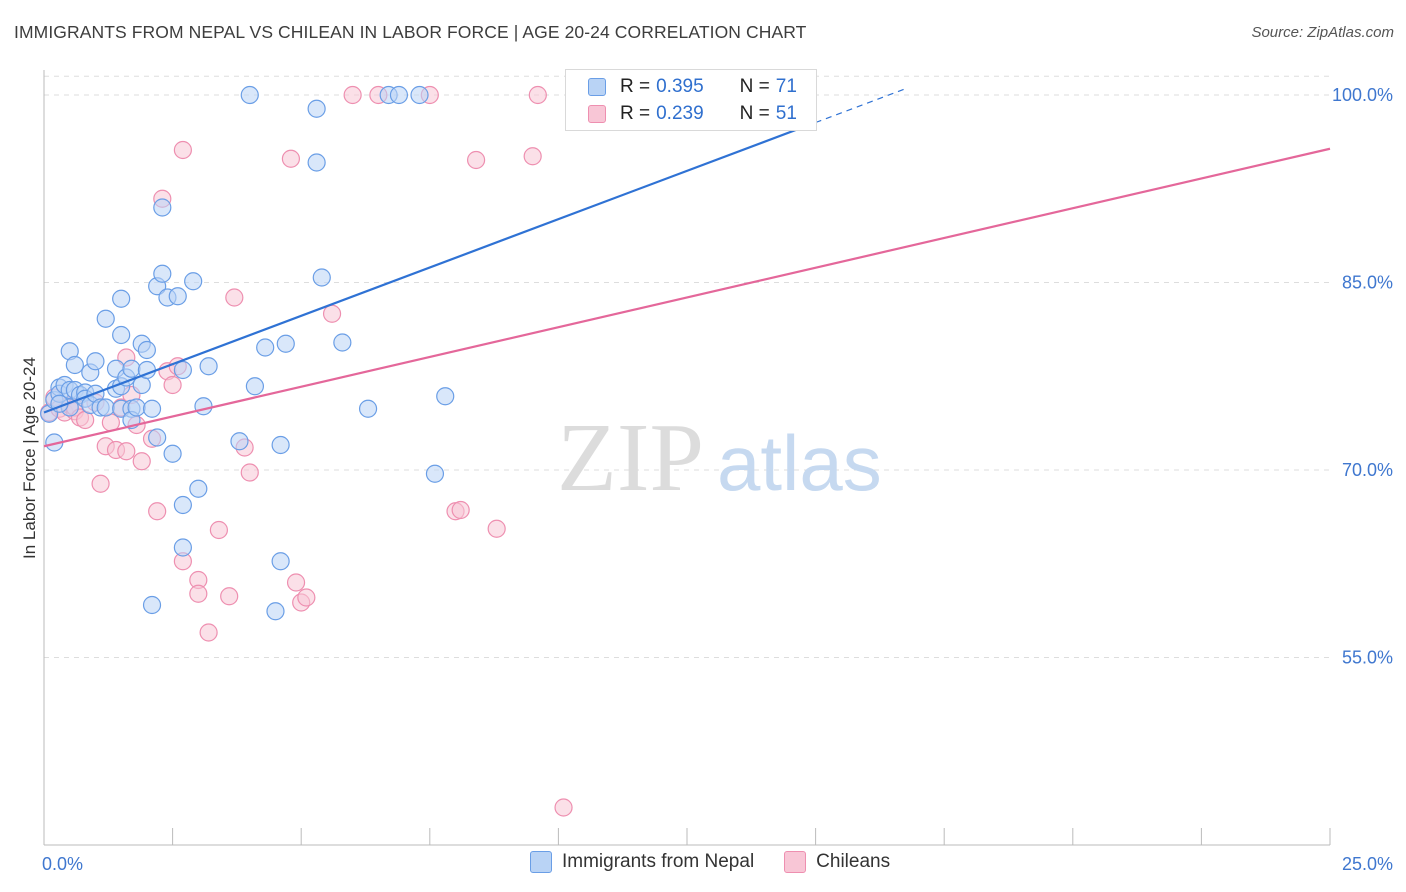  Describe the element at coordinates (597, 87) in the screenshot. I see `legend-swatch-nepal` at that location.